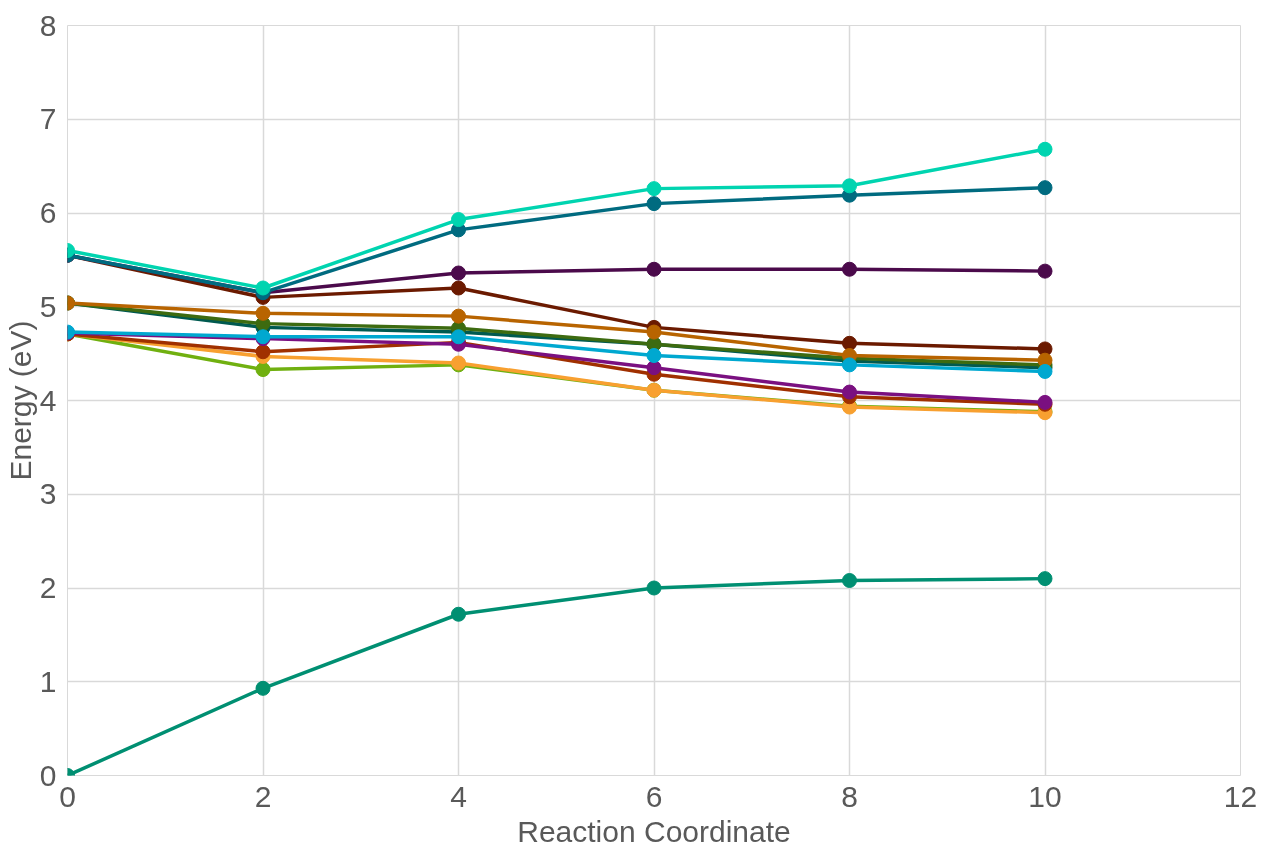 The image size is (1280, 855). What do you see at coordinates (849, 796) in the screenshot?
I see `x-tick-label: 8` at bounding box center [849, 796].